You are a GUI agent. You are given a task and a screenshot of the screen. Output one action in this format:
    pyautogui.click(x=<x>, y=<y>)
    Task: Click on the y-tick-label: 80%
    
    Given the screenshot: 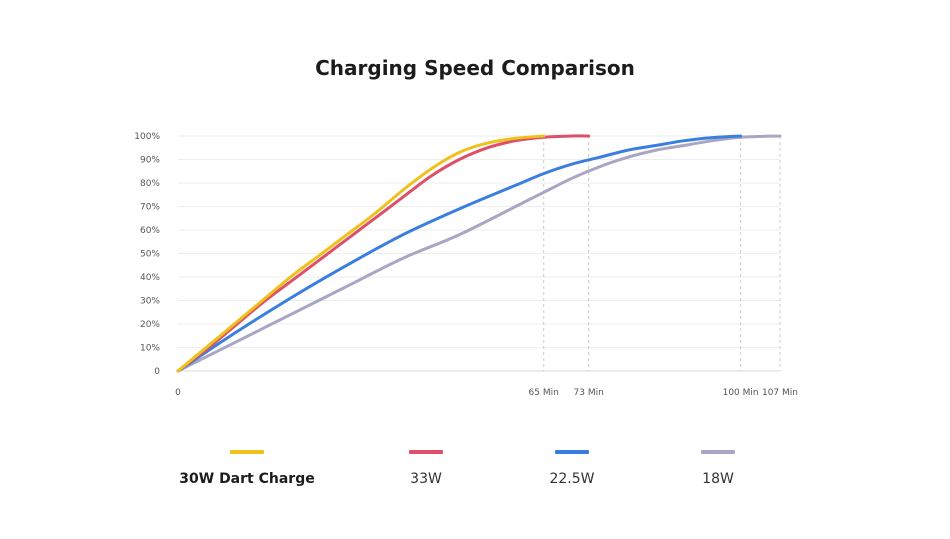 What is the action you would take?
    pyautogui.click(x=150, y=184)
    